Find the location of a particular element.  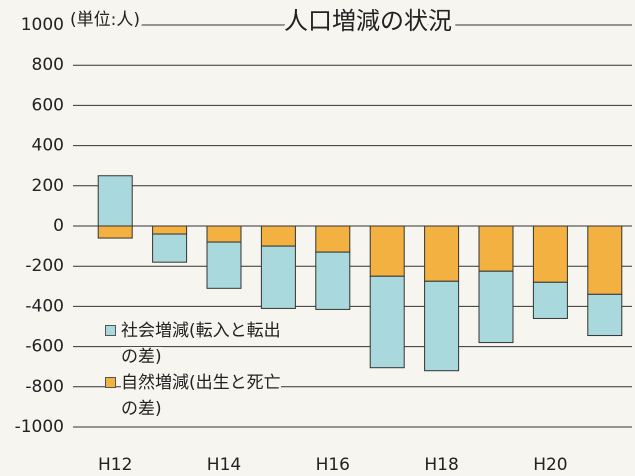

y-tick-label: -400 is located at coordinates (44, 306).